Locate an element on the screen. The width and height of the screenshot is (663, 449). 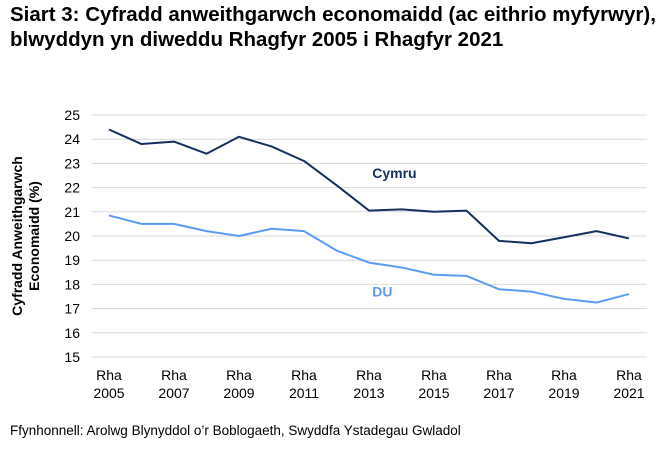
x-tick-label: 2017 is located at coordinates (498, 393).